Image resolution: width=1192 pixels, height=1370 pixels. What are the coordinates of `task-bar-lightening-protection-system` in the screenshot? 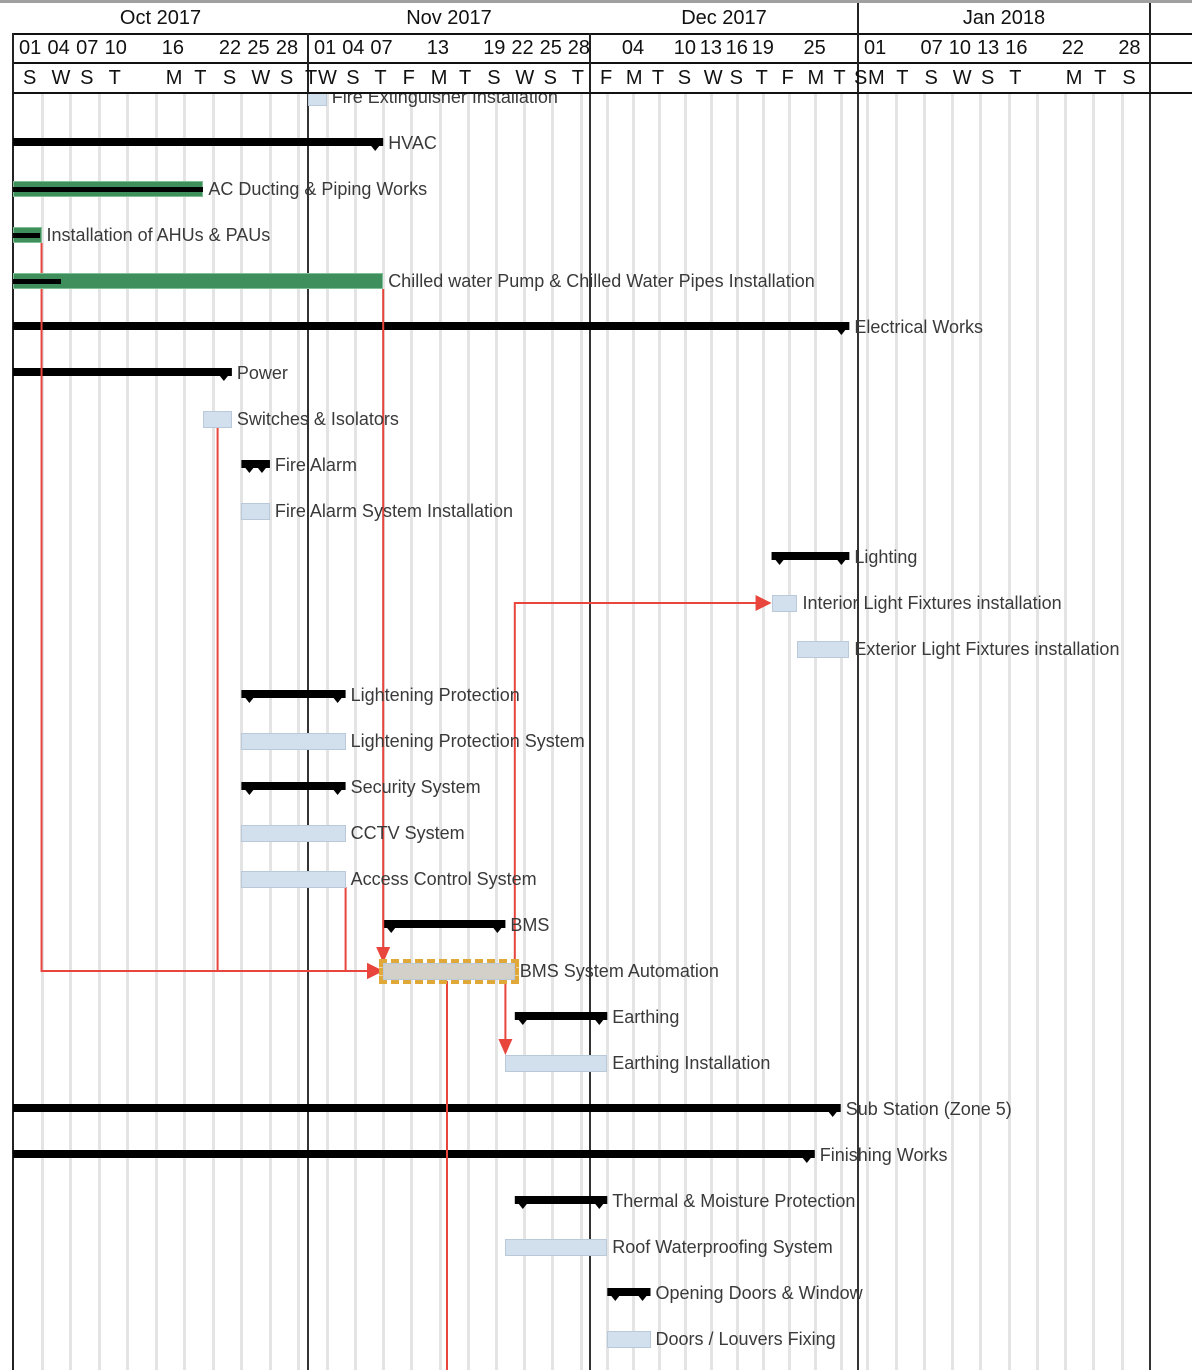 It's located at (293, 741).